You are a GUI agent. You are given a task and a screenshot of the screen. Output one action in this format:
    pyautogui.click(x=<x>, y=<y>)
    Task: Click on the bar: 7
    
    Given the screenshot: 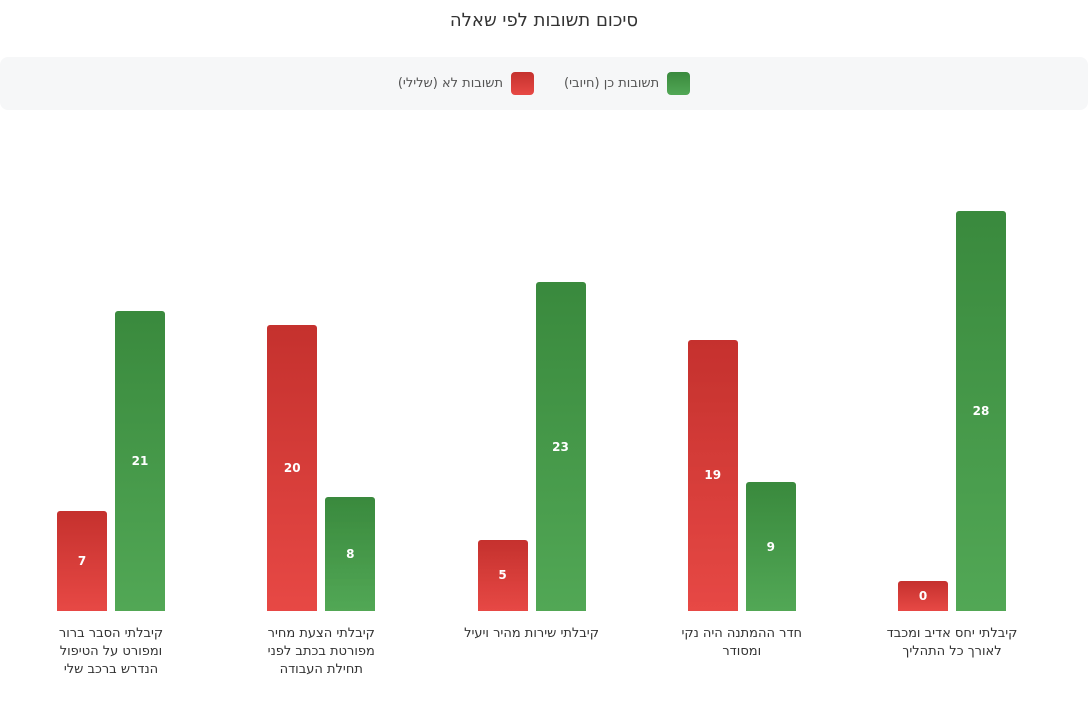 What is the action you would take?
    pyautogui.click(x=82, y=561)
    